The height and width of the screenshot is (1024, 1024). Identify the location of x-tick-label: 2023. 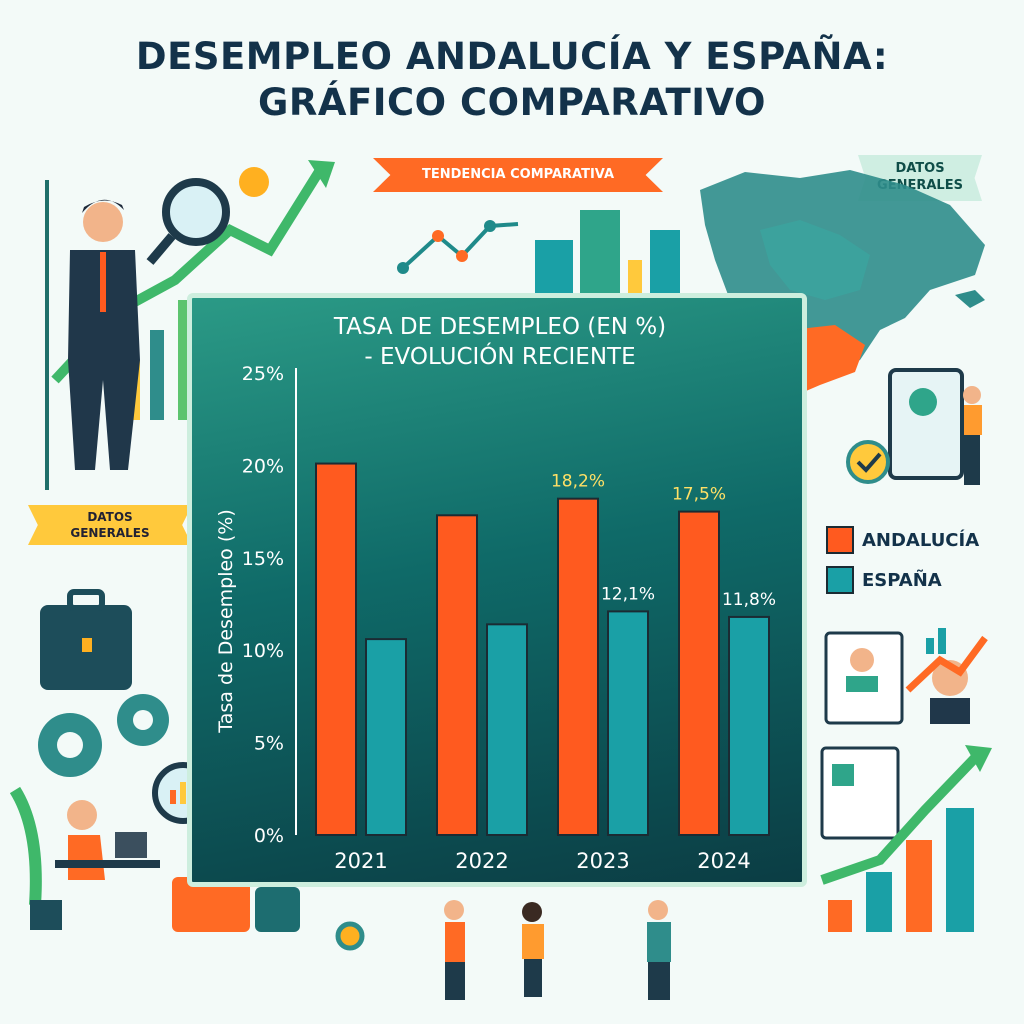
(602, 861).